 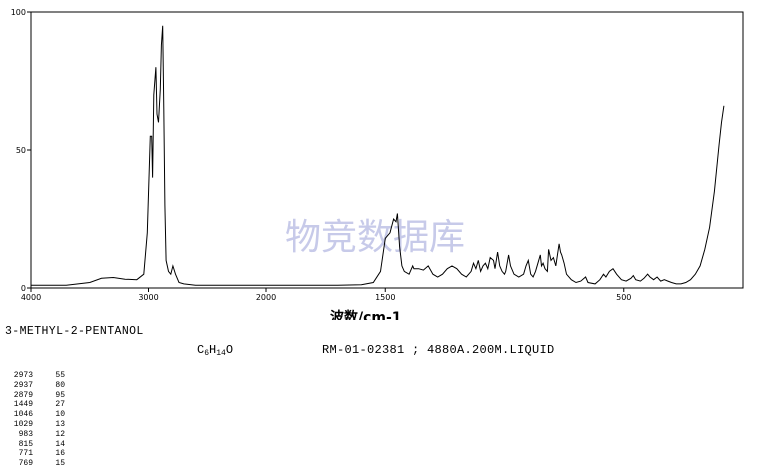 What do you see at coordinates (34, 454) in the screenshot?
I see `peak-row: 771 16` at bounding box center [34, 454].